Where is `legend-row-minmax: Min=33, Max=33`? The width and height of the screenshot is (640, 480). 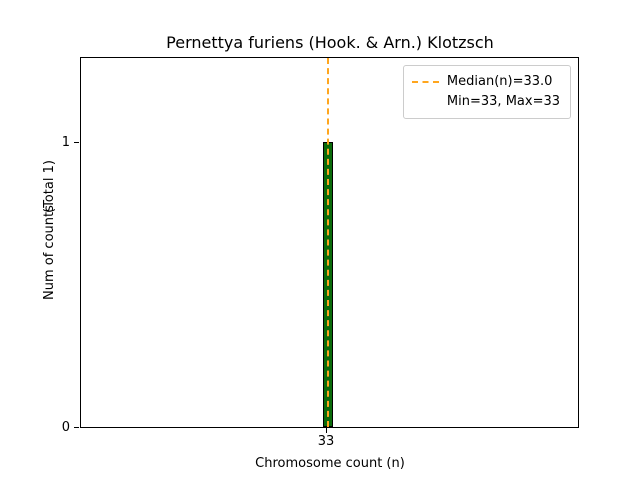
legend-row-minmax: Min=33, Max=33 is located at coordinates (486, 102).